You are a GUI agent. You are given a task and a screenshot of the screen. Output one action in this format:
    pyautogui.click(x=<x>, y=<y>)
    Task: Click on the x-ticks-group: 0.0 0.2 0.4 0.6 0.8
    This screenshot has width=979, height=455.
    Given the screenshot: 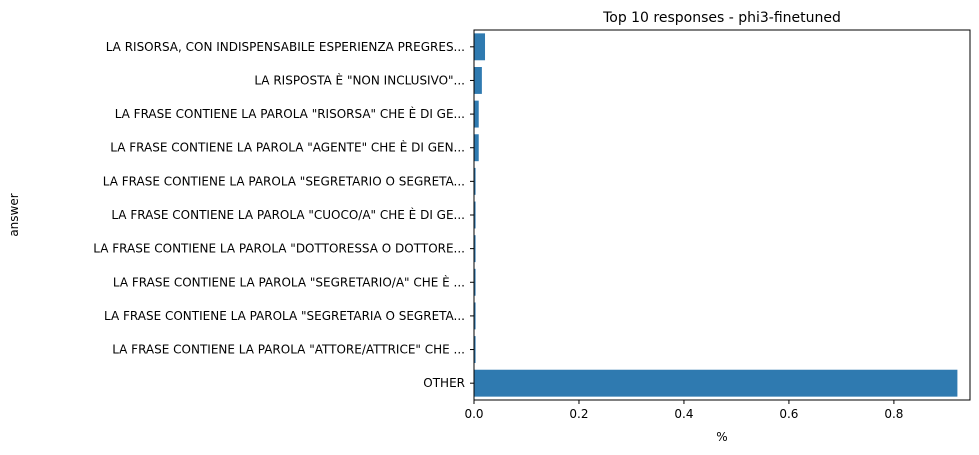 What is the action you would take?
    pyautogui.click(x=683, y=410)
    